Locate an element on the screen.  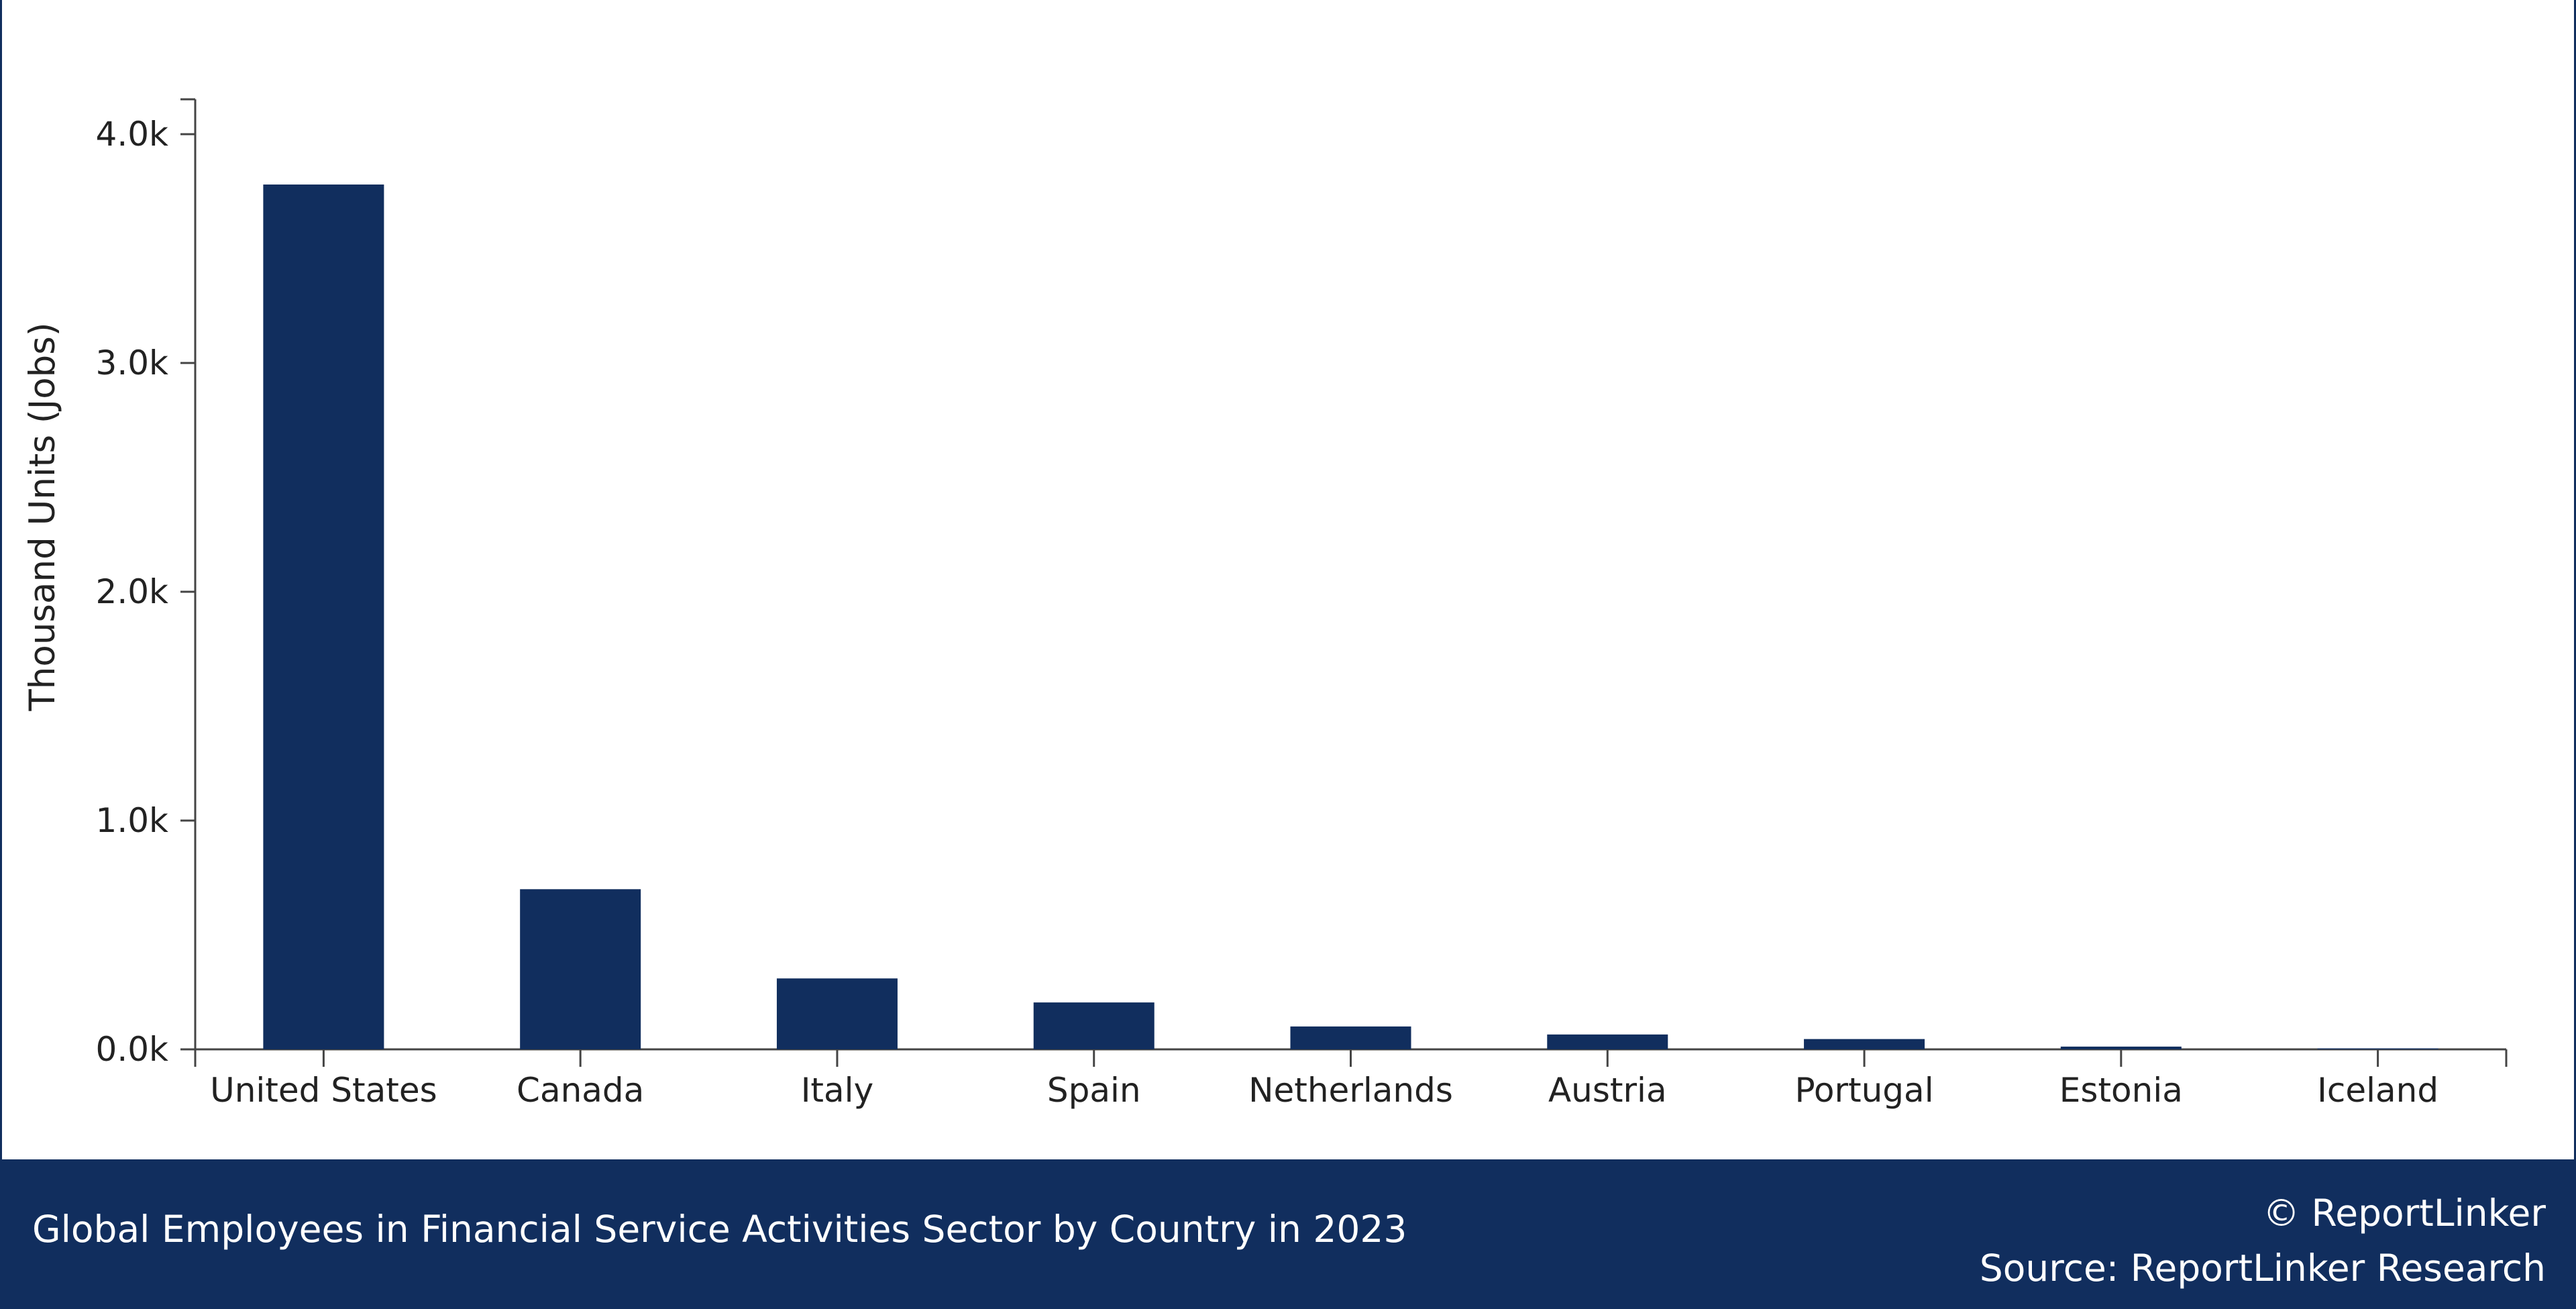
x-tick-label: Spain is located at coordinates (1094, 1090).